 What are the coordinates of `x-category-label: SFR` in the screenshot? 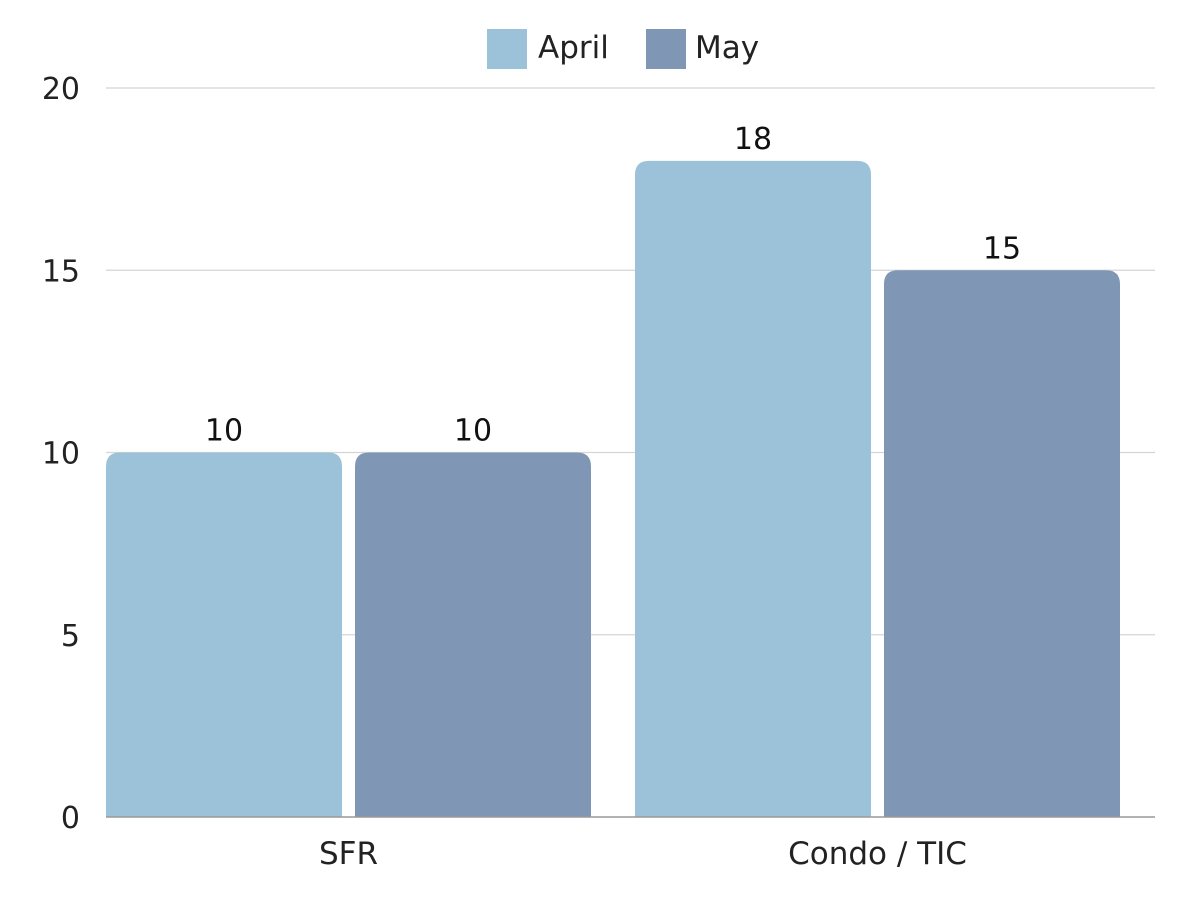 It's located at (348, 854).